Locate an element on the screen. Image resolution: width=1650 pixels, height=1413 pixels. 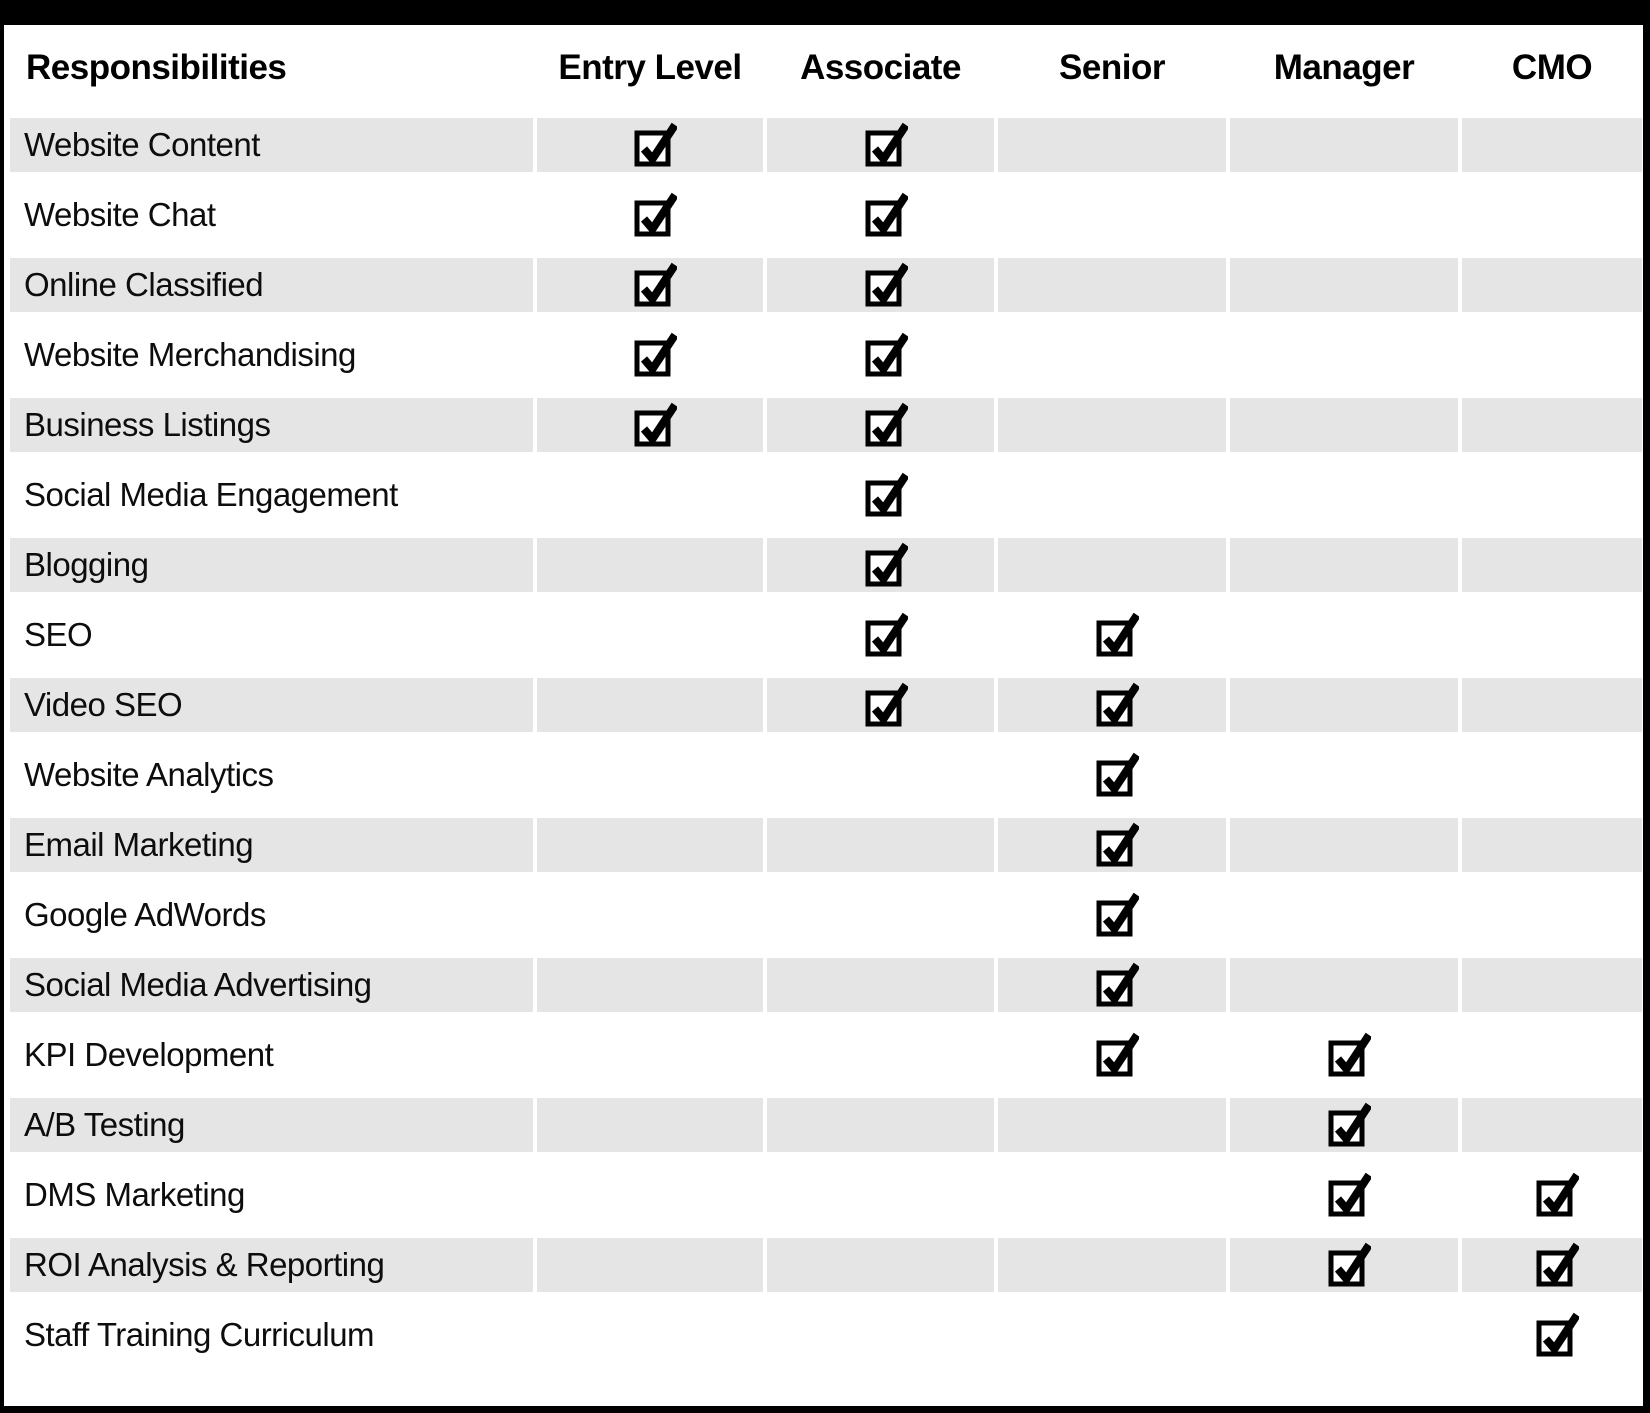
row-label: Online Classified is located at coordinates (271, 285).